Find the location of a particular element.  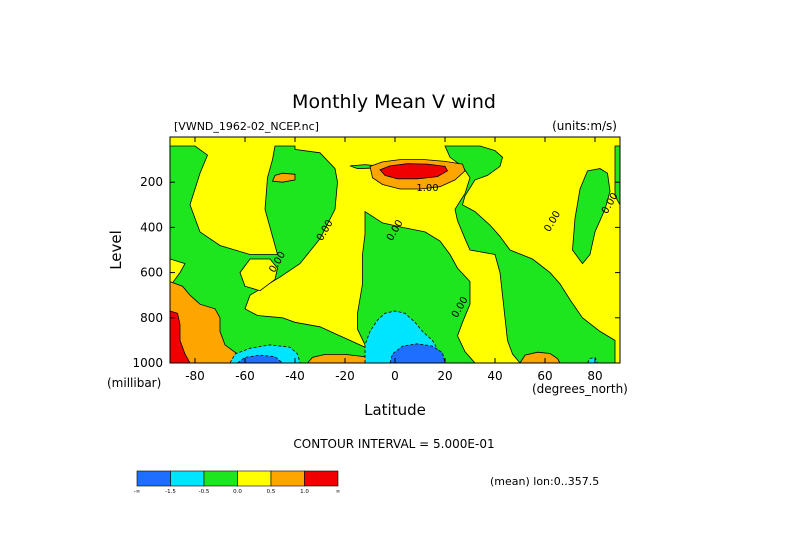

chart-title: Monthly Mean V wind is located at coordinates (394, 102).